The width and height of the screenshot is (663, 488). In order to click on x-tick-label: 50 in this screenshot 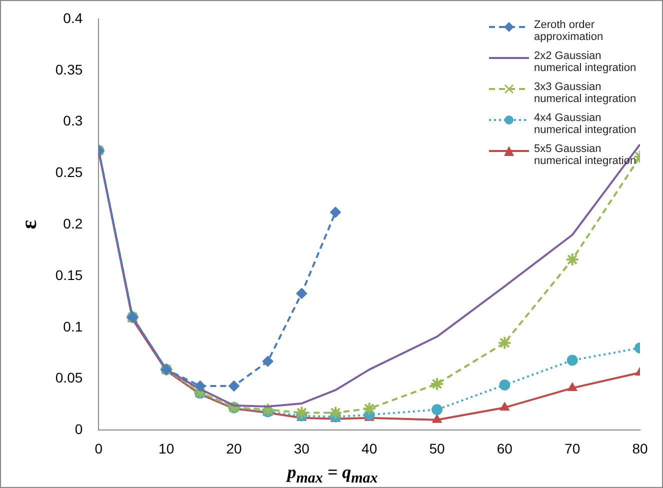, I will do `click(437, 448)`.